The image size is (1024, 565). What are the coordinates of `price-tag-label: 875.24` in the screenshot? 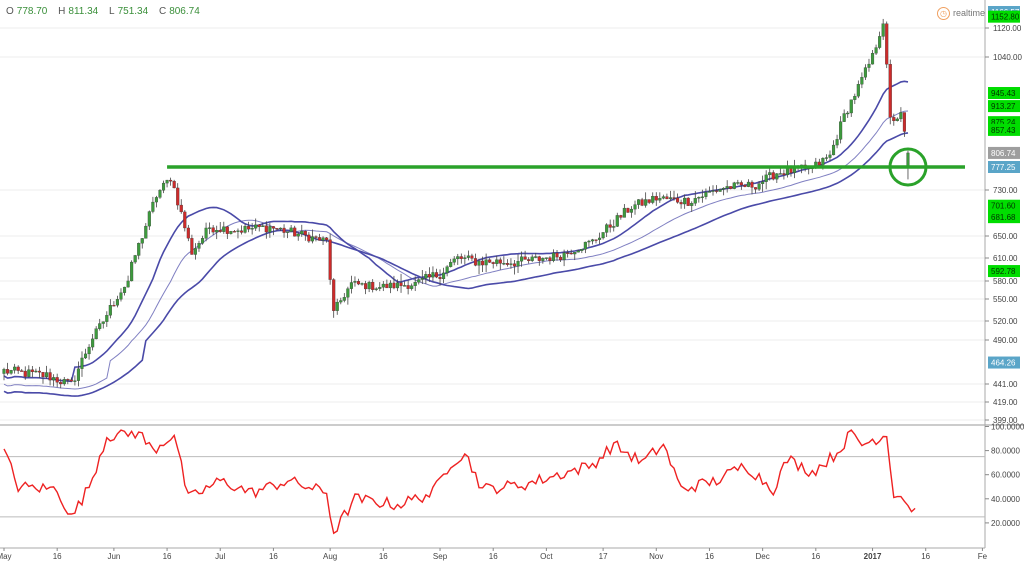 It's located at (1003, 122).